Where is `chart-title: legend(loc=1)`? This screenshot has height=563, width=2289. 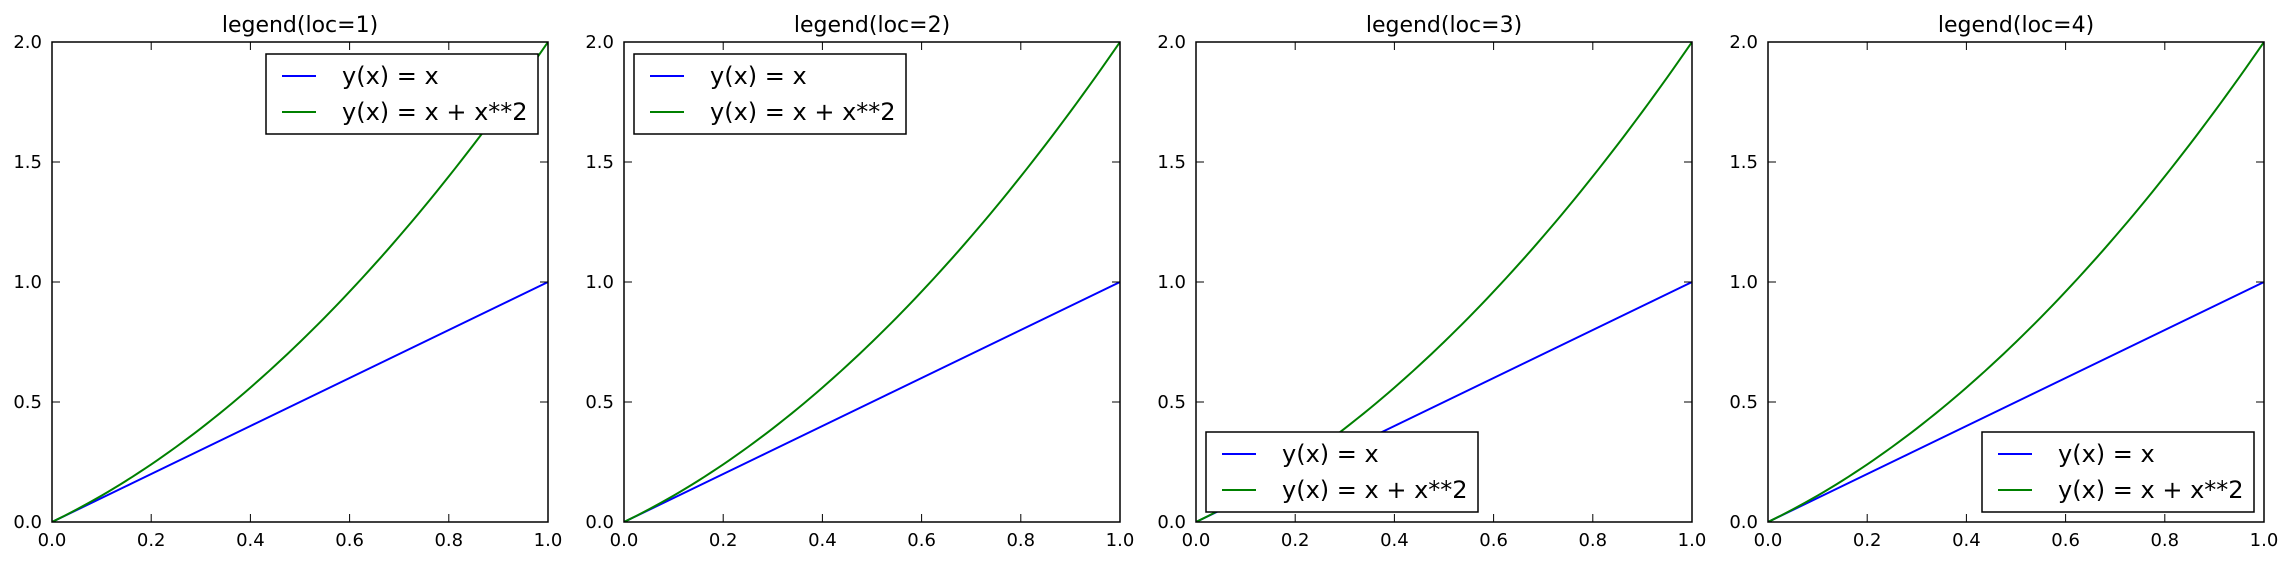 chart-title: legend(loc=1) is located at coordinates (300, 25).